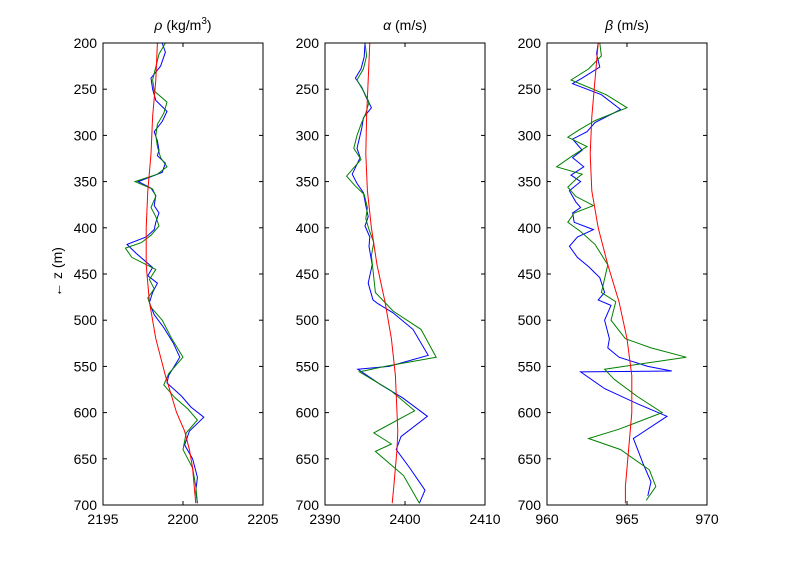  Describe the element at coordinates (182, 24) in the screenshot. I see `panel-title: ρ (kg/m3)` at that location.